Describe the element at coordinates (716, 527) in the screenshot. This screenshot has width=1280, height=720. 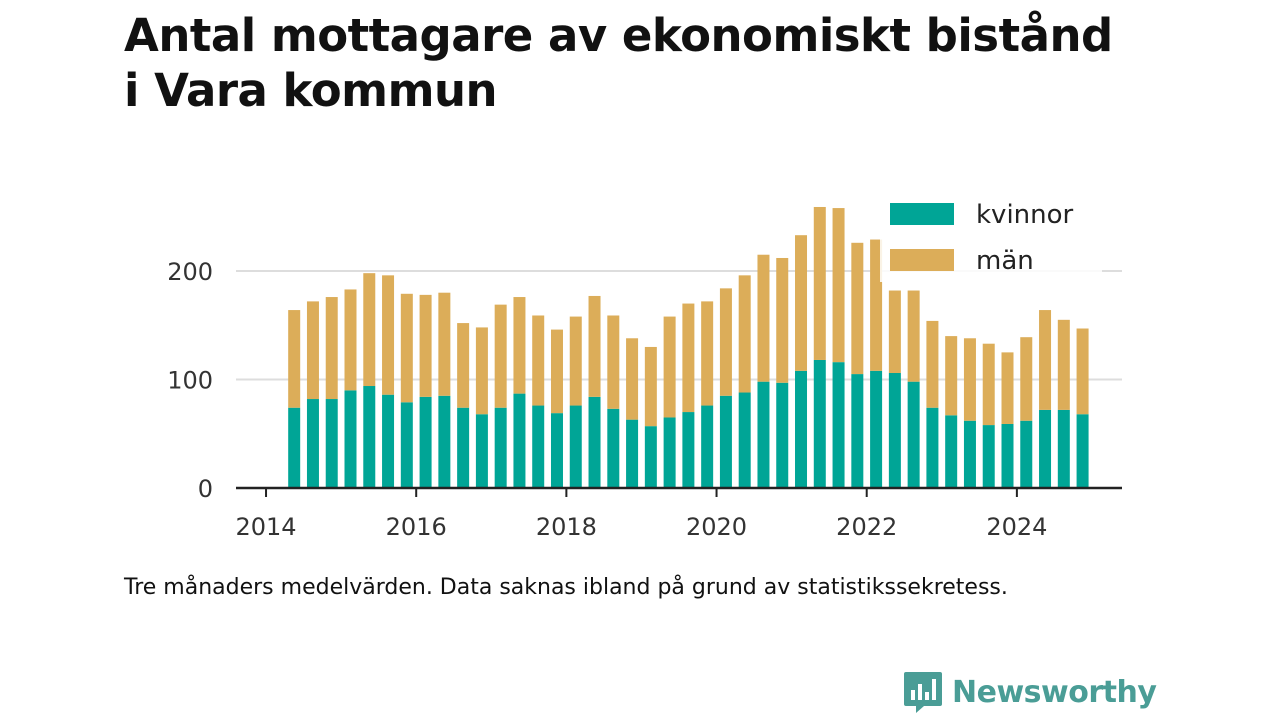
I see `x-tick-label: 2020` at that location.